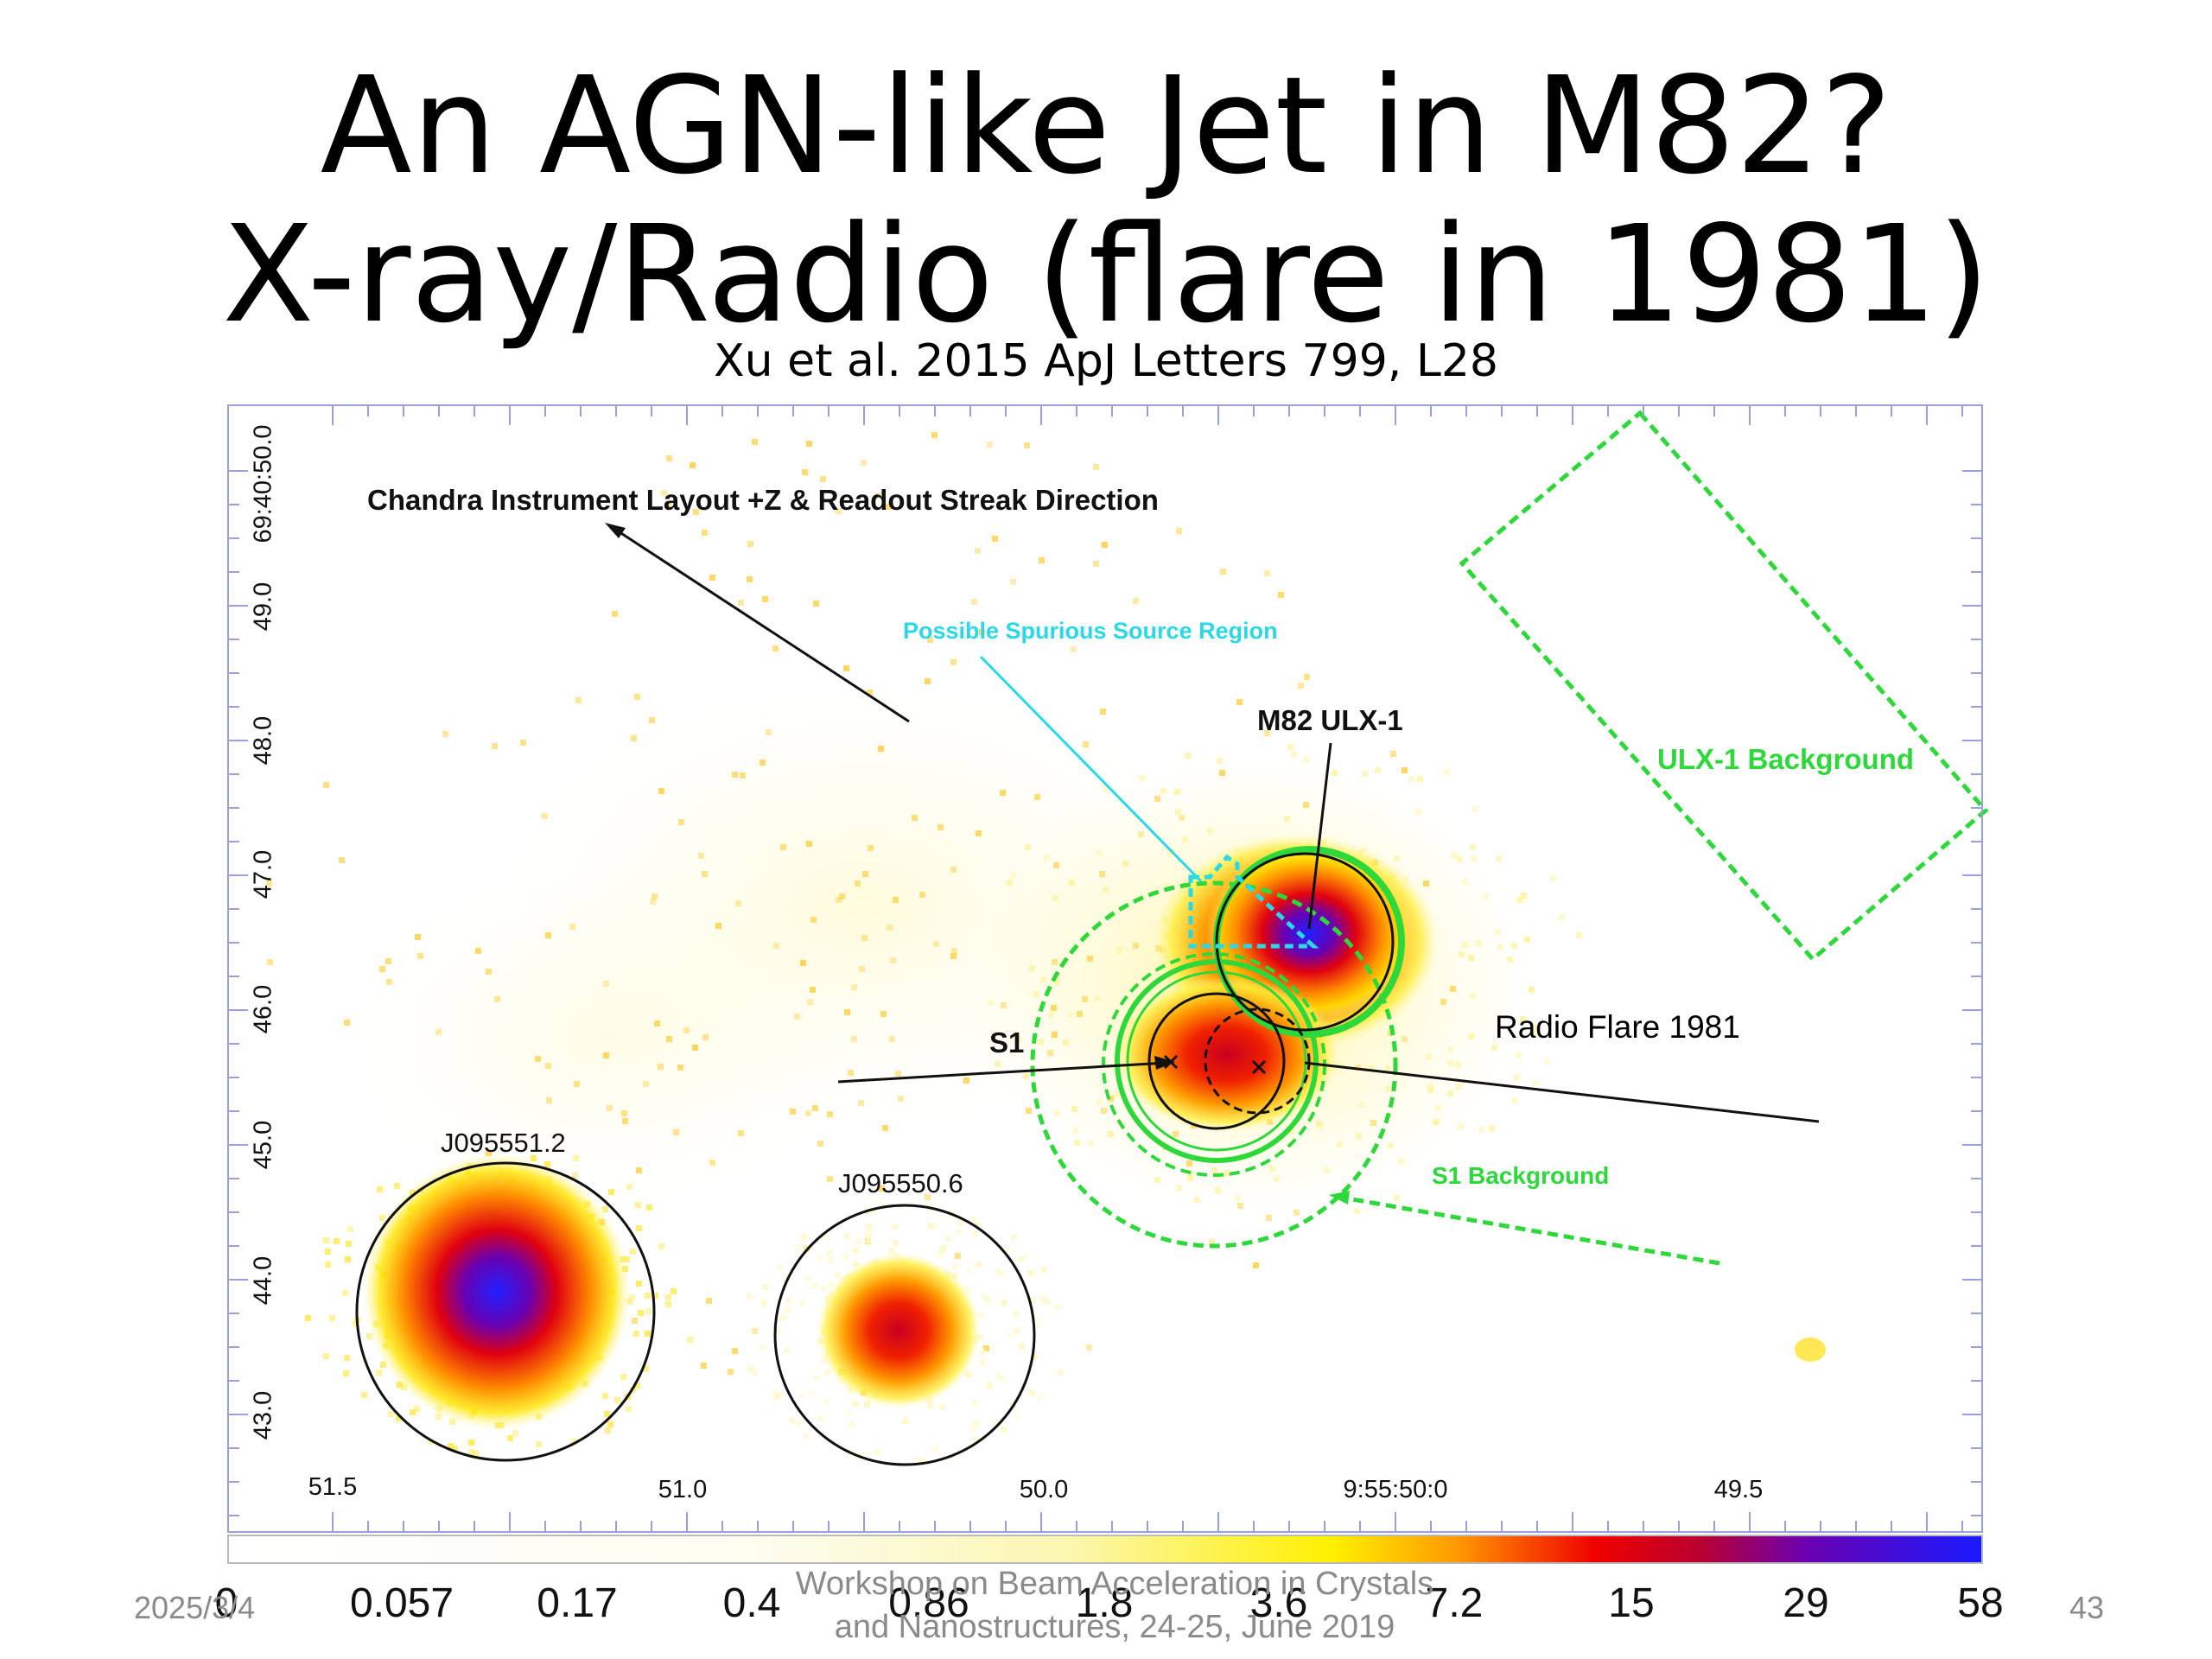  I want to click on colorbar-tick-label: 15, so click(1631, 1603).